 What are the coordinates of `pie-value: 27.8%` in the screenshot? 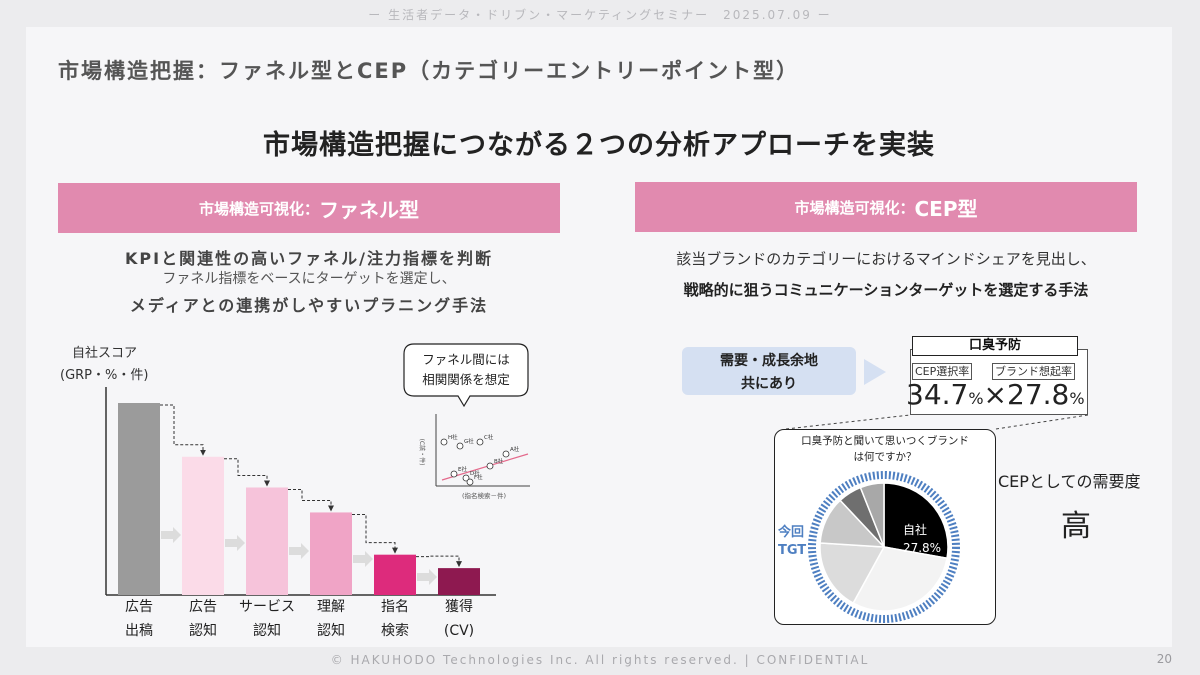 It's located at (922, 548).